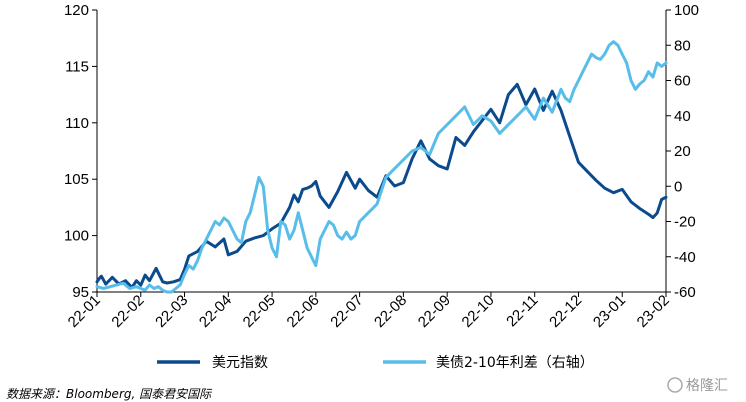  Describe the element at coordinates (686, 10) in the screenshot. I see `right-tick-label: 100` at that location.